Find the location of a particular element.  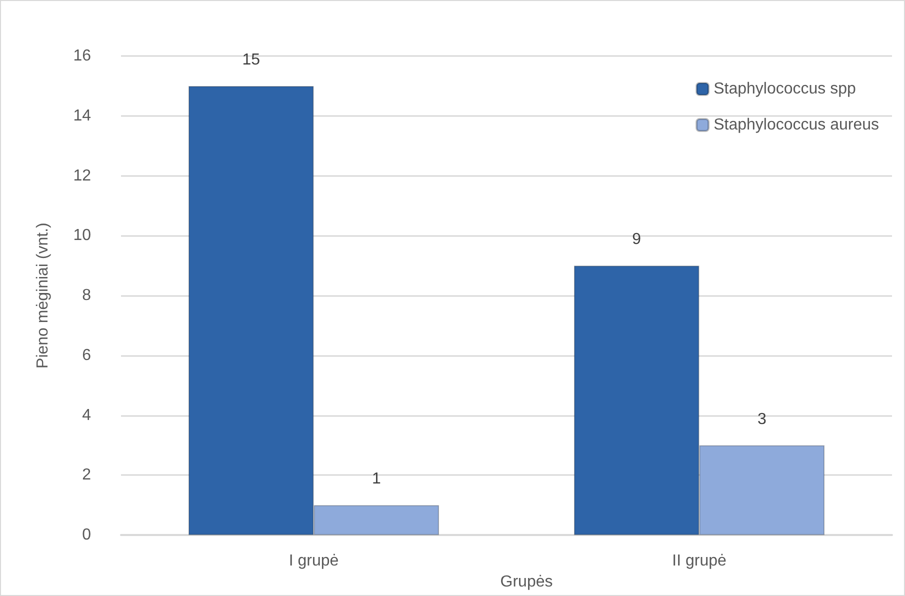

y-tick-label: 16 is located at coordinates (82, 56).